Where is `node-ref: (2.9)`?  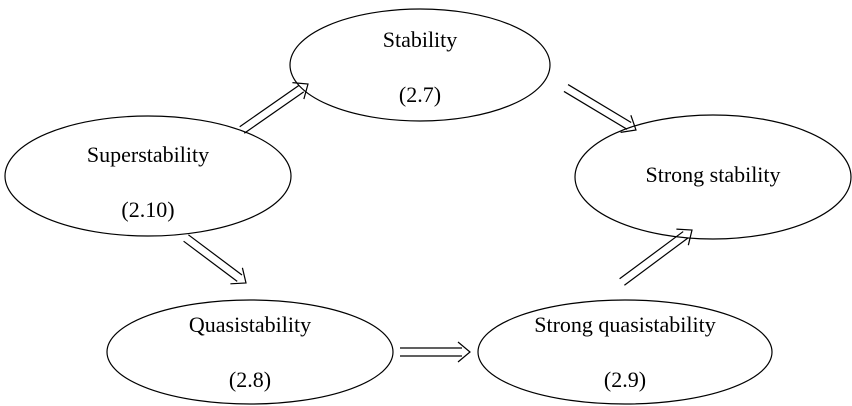 node-ref: (2.9) is located at coordinates (625, 379).